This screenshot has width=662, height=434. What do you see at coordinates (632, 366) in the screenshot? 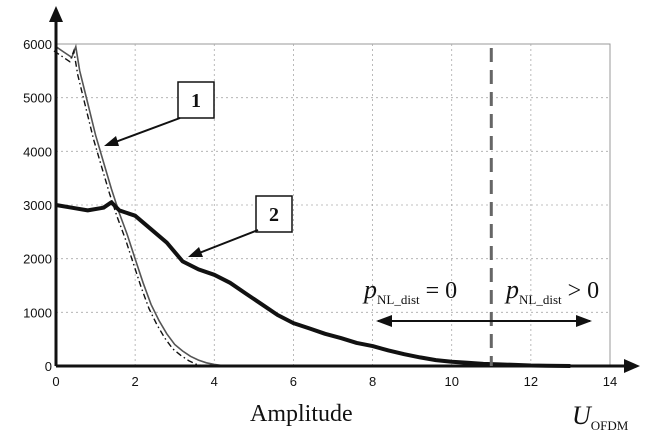
I see `x-axis-arrow-icon` at bounding box center [632, 366].